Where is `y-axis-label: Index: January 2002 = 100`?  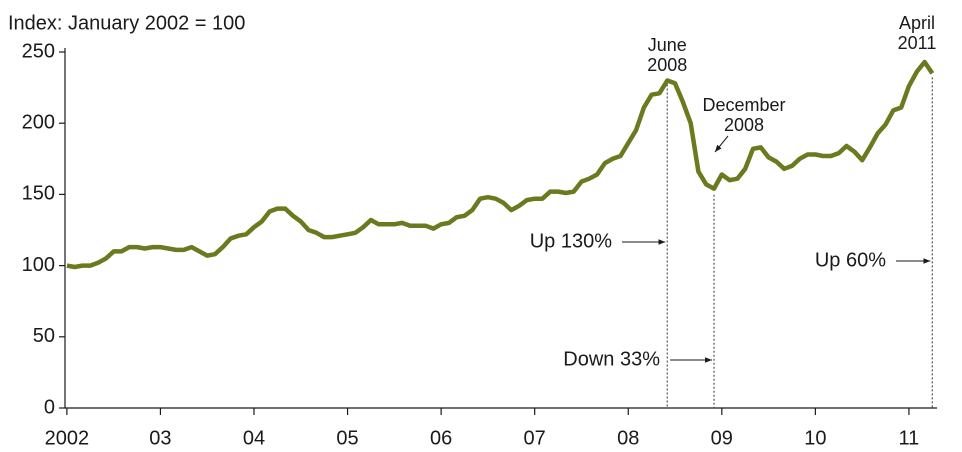 y-axis-label: Index: January 2002 = 100 is located at coordinates (126, 23).